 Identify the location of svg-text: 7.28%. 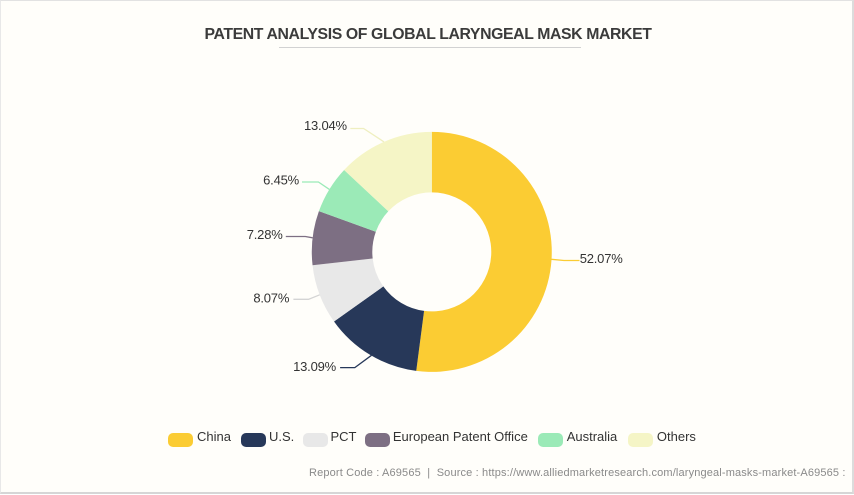
(265, 234).